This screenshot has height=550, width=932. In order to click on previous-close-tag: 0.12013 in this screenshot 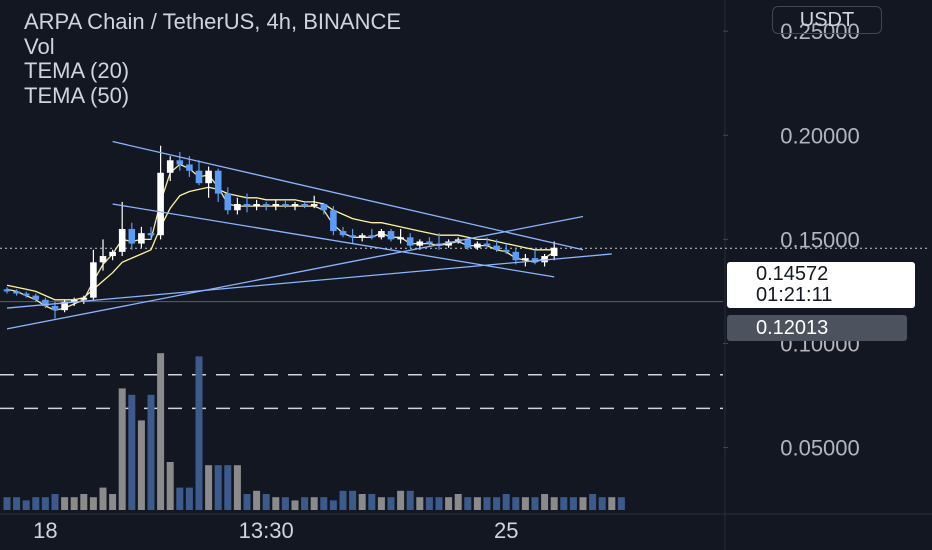, I will do `click(817, 328)`.